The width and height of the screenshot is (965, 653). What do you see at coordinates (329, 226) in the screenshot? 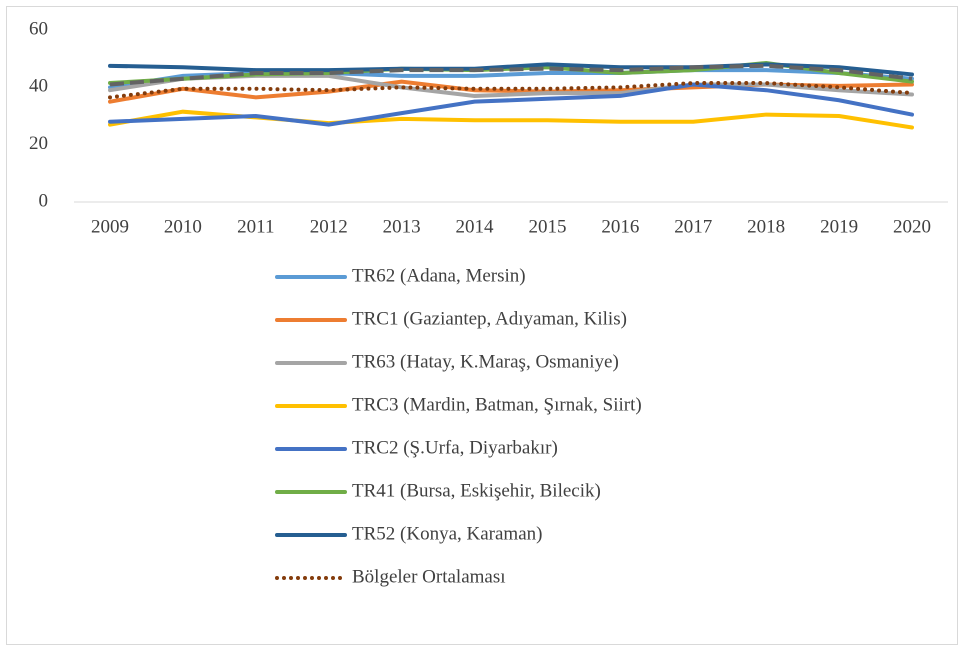
I see `x-tick-label: 2012` at bounding box center [329, 226].